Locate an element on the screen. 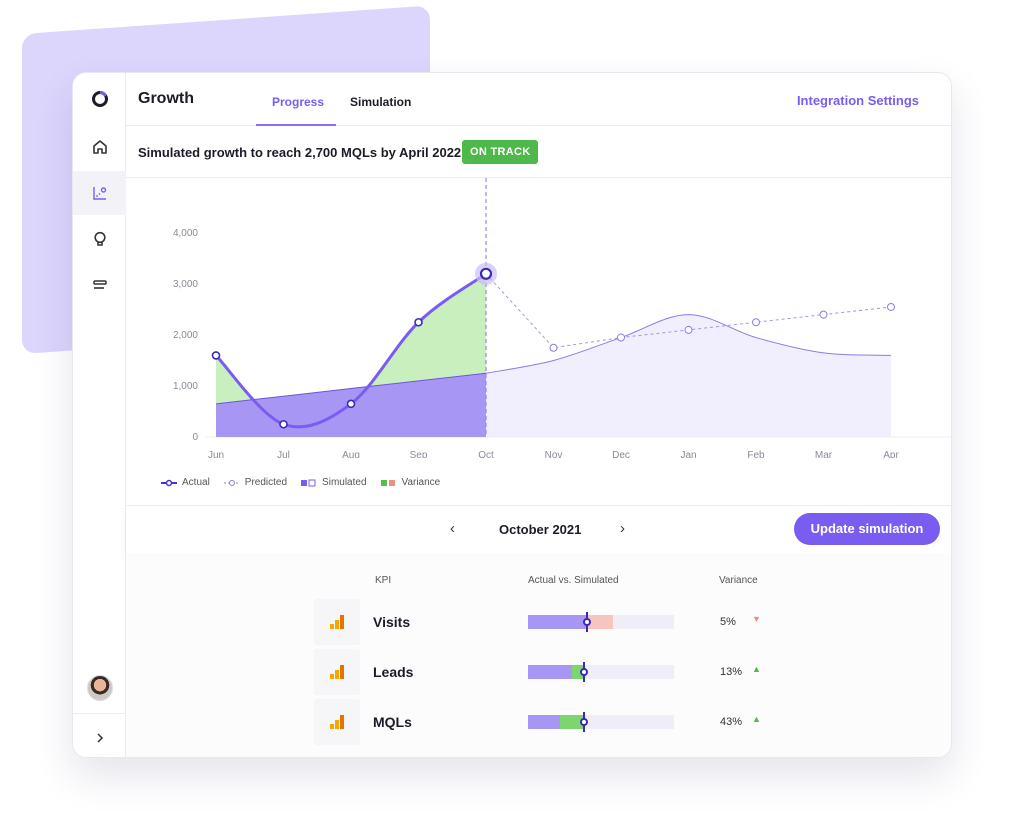  kpi-row: MQLs 43% ▲ is located at coordinates (564, 722).